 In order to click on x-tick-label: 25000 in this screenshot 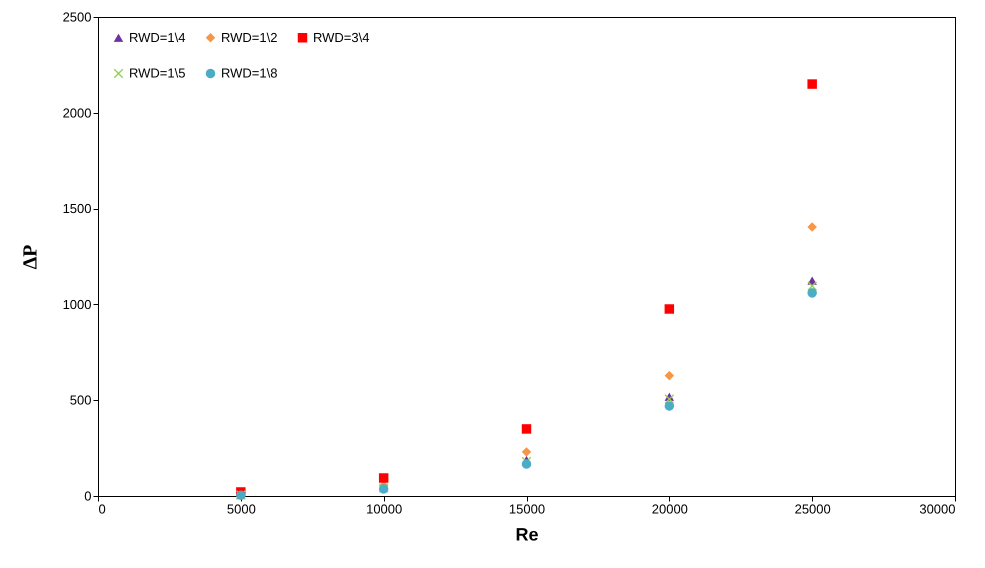, I will do `click(812, 509)`.